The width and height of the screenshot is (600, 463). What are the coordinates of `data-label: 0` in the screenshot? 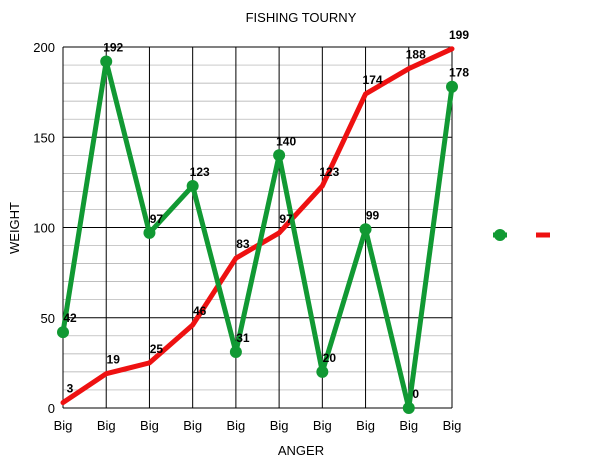 It's located at (415, 394).